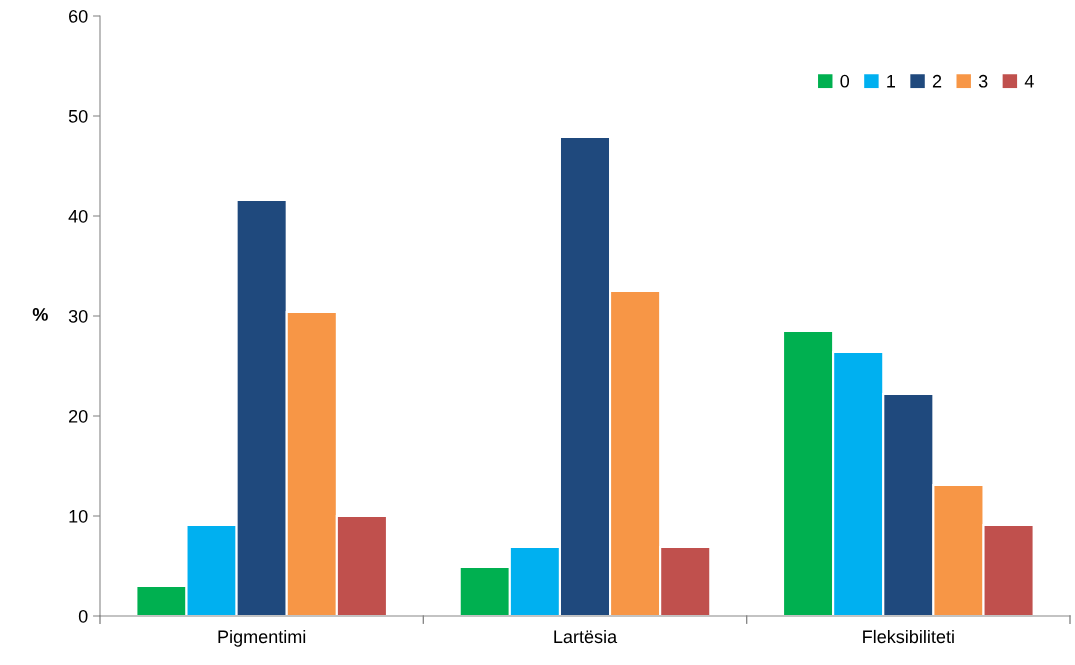  What do you see at coordinates (937, 81) in the screenshot?
I see `legend-label: 2` at bounding box center [937, 81].